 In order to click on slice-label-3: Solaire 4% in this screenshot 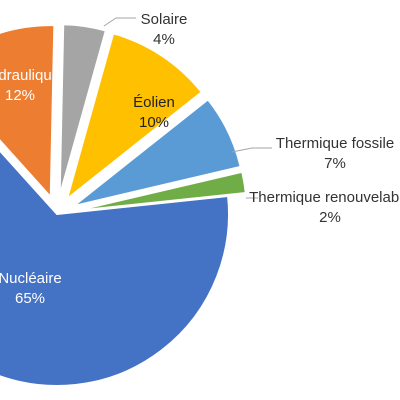, I will do `click(164, 29)`.